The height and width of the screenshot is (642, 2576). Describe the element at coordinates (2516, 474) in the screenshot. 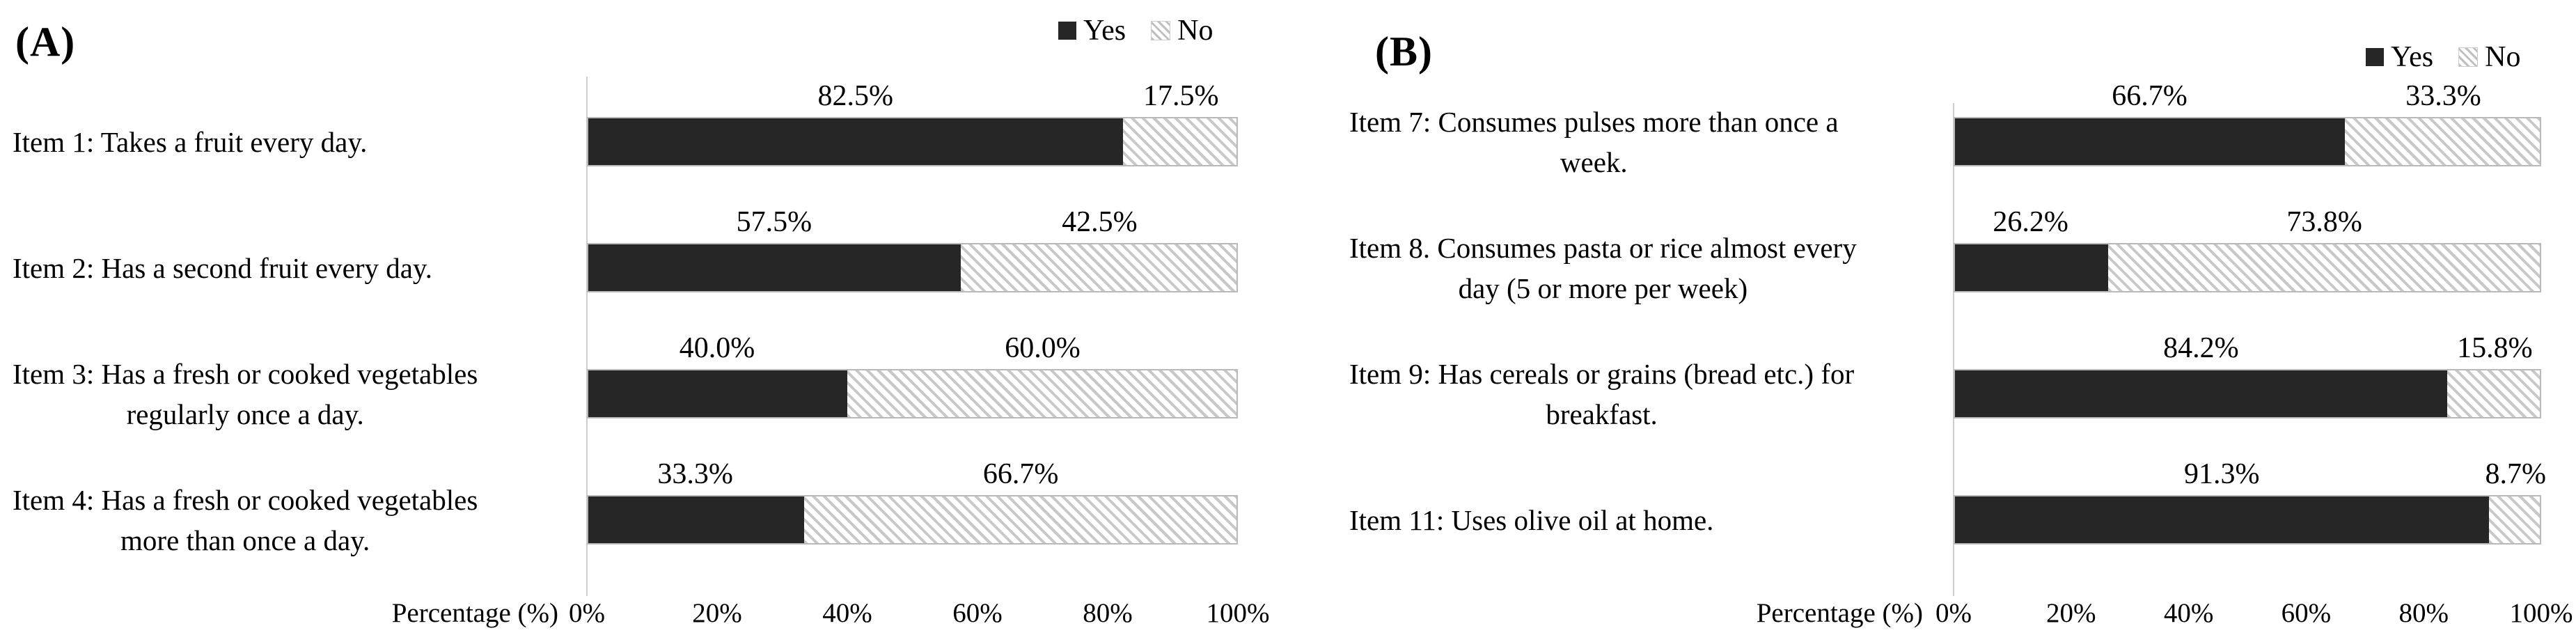

I see `value-label-no: 8.7%` at that location.